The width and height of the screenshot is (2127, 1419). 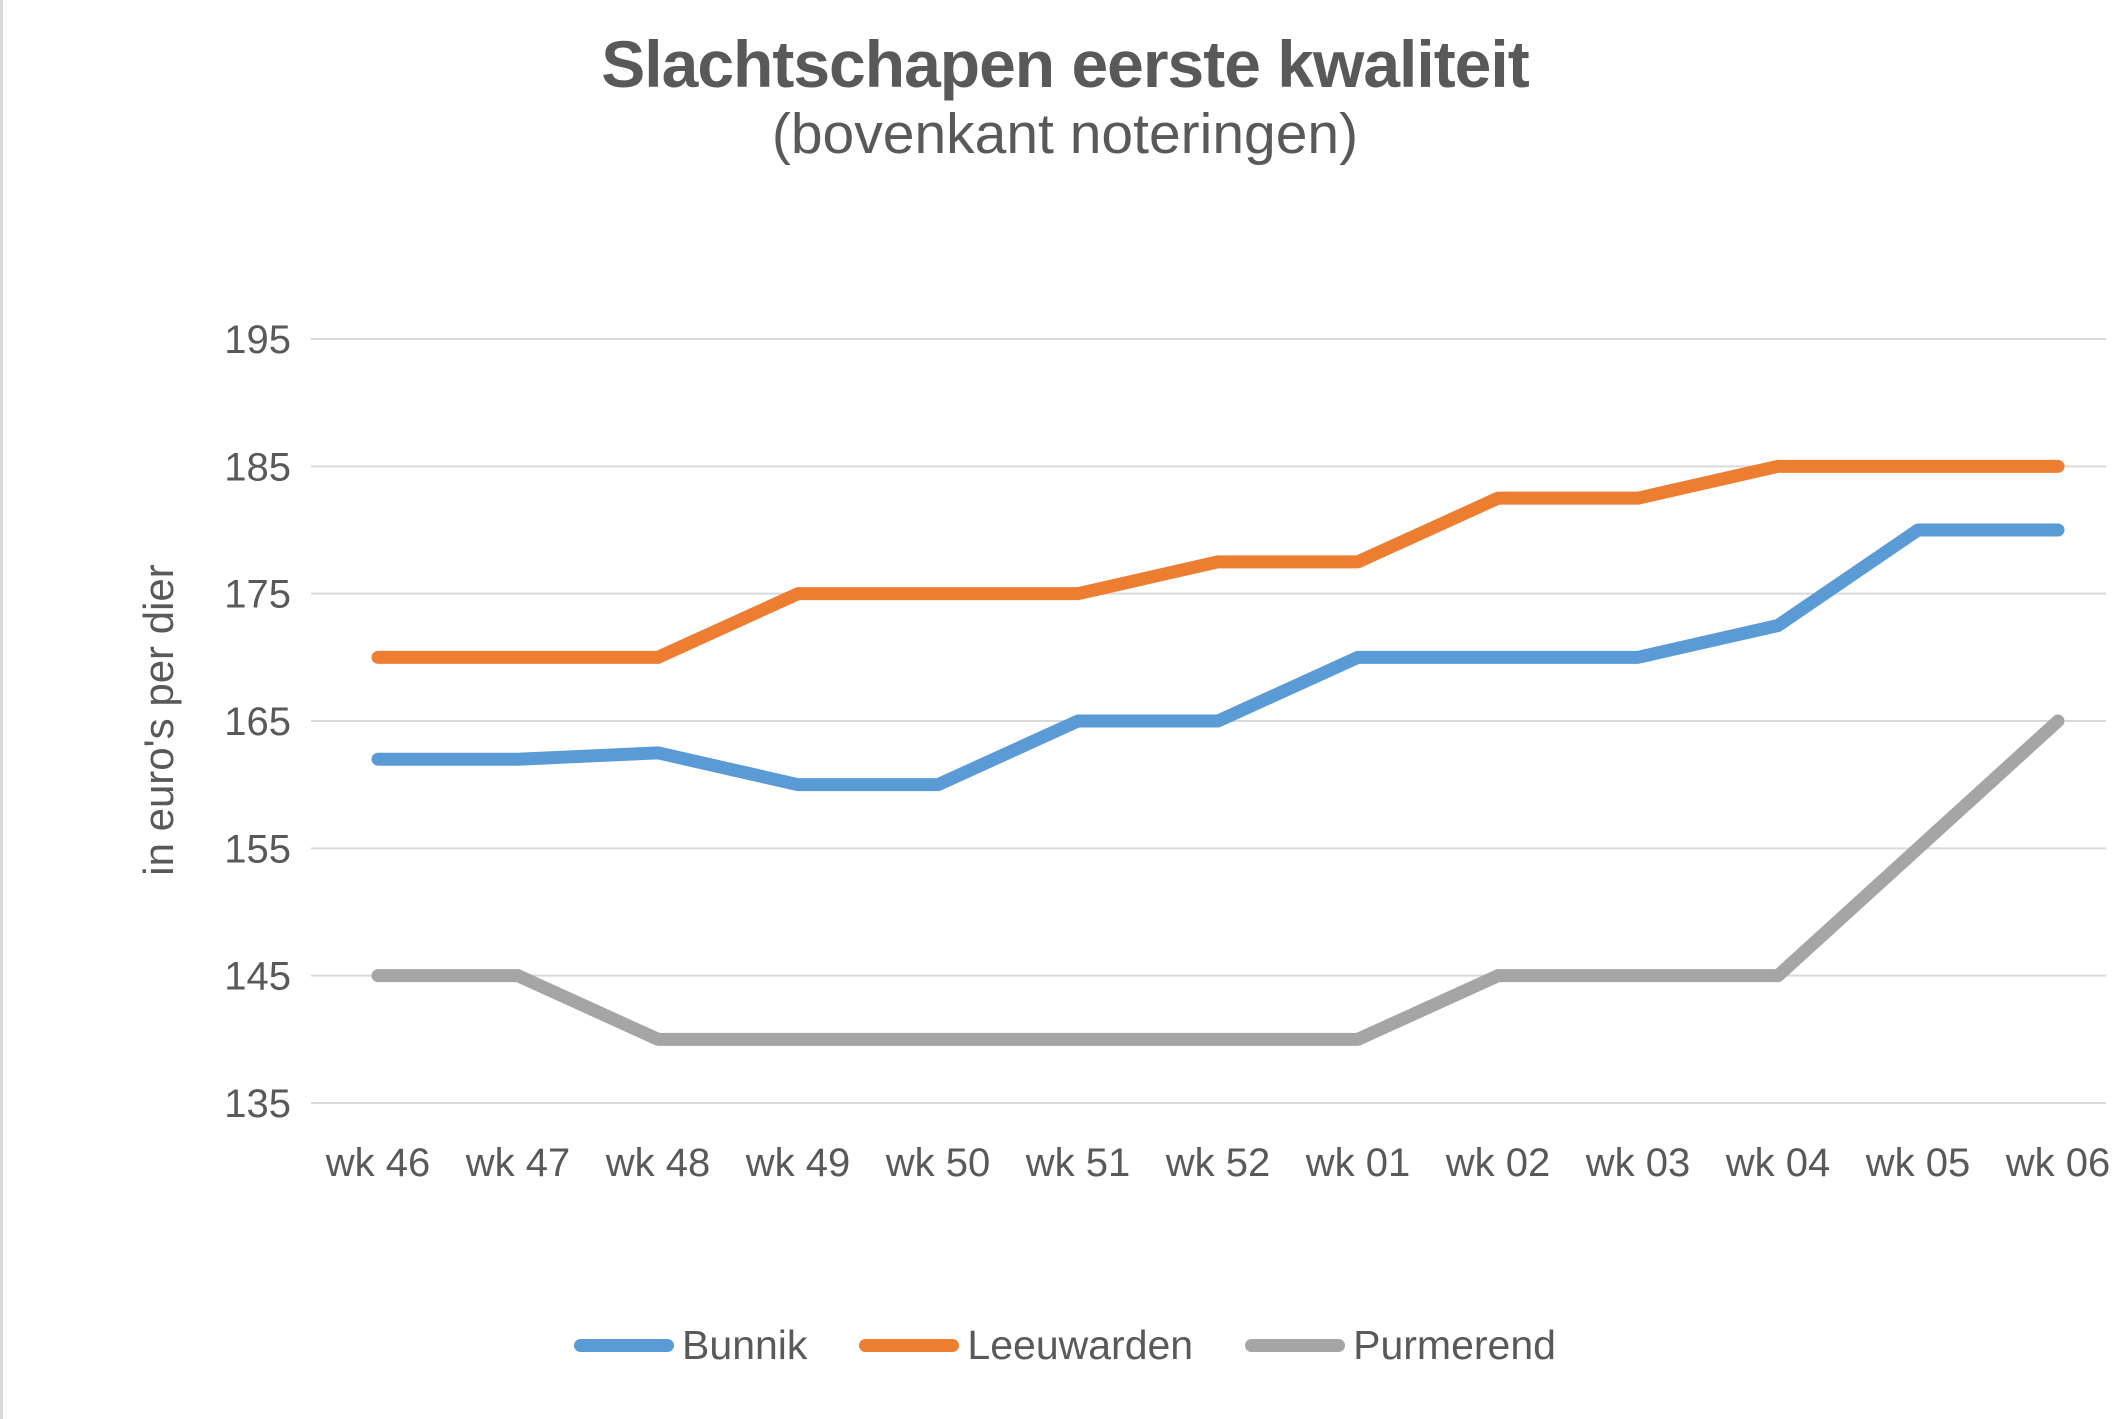 I want to click on x-tick-label: wk 49, so click(x=798, y=1163).